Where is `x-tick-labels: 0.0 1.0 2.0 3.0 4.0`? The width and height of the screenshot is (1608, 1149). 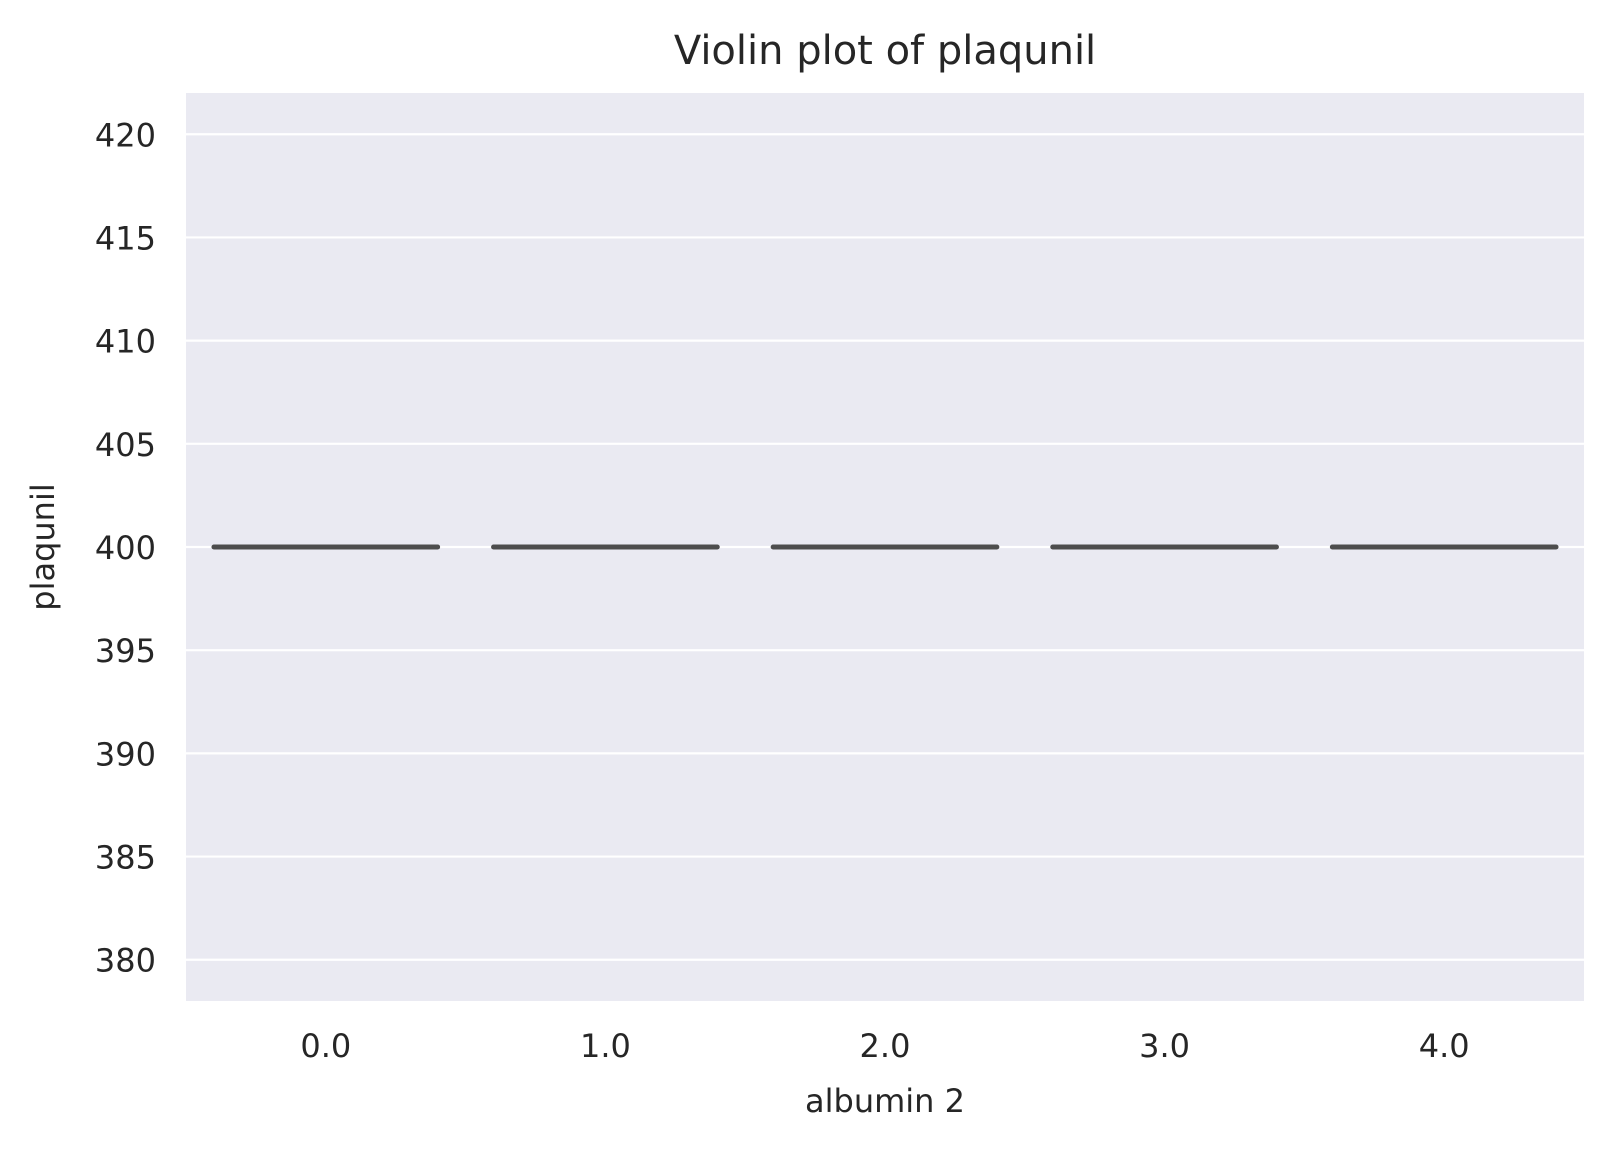
x-tick-labels: 0.0 1.0 2.0 3.0 4.0 is located at coordinates (884, 1046).